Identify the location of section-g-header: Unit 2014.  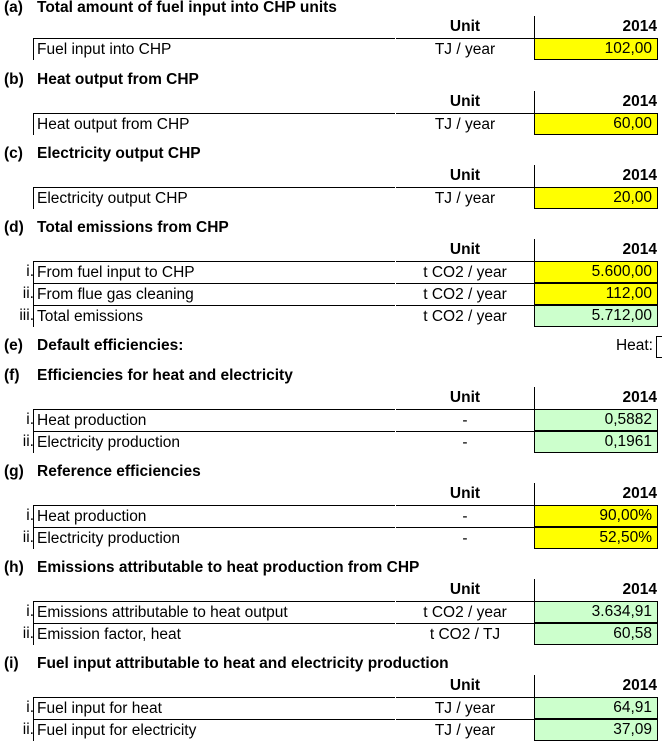
(331, 494).